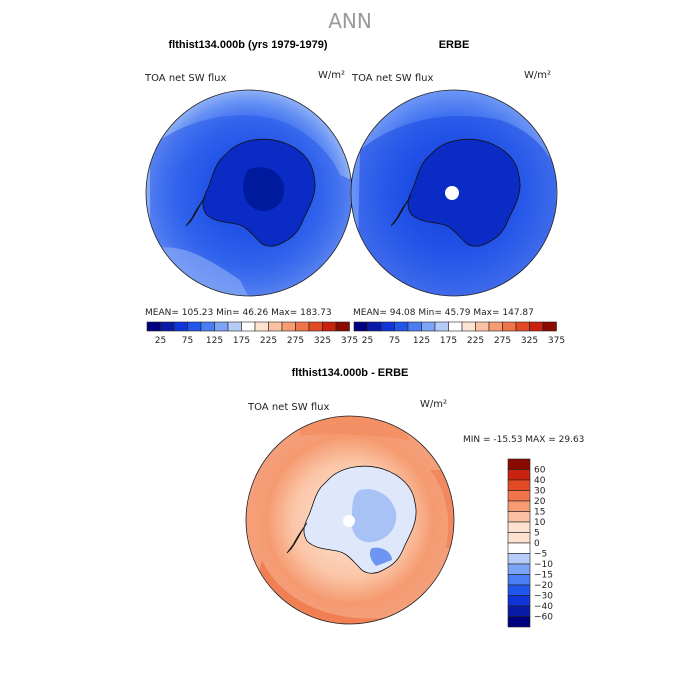  Describe the element at coordinates (454, 45) in the screenshot. I see `panel-obs-title: ERBE` at that location.